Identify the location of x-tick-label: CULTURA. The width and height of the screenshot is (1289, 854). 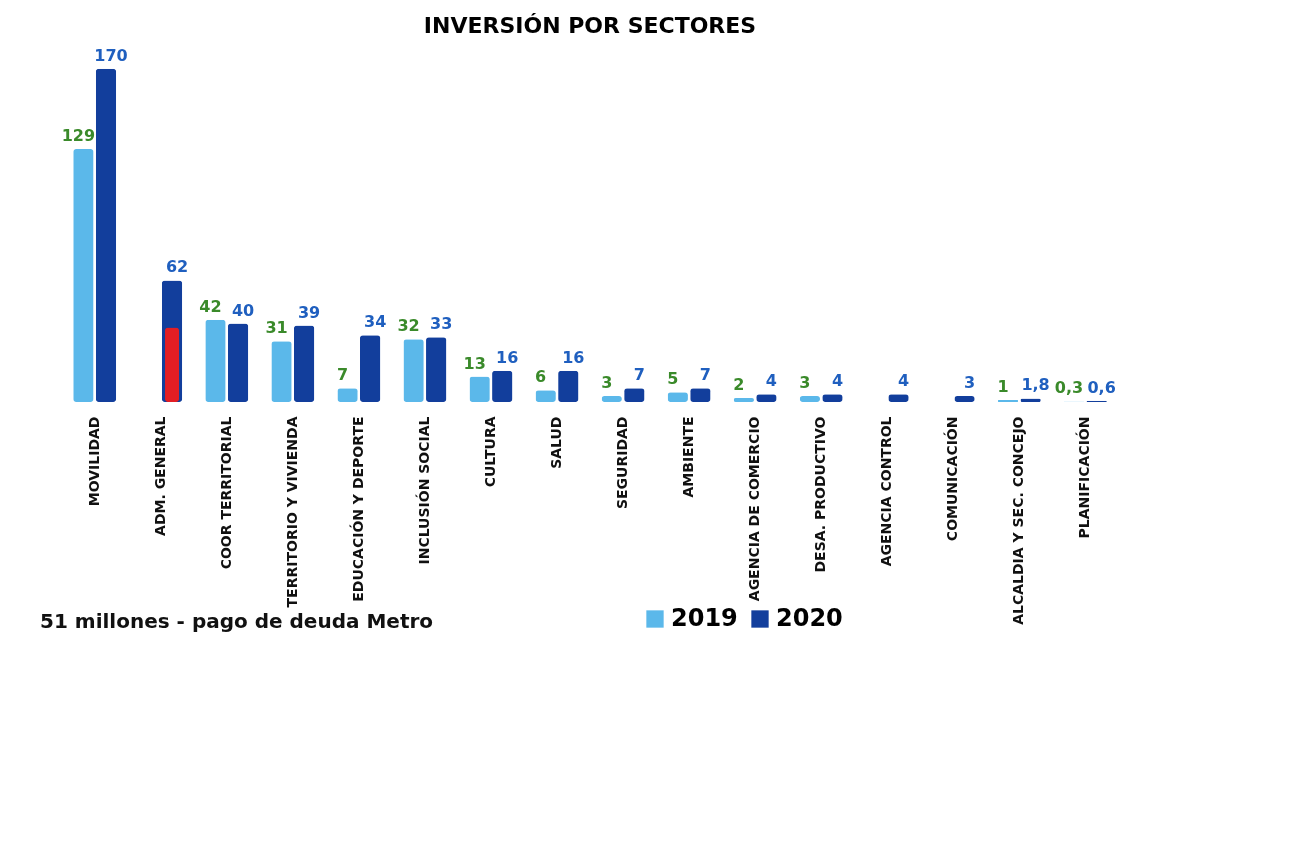
(489, 452).